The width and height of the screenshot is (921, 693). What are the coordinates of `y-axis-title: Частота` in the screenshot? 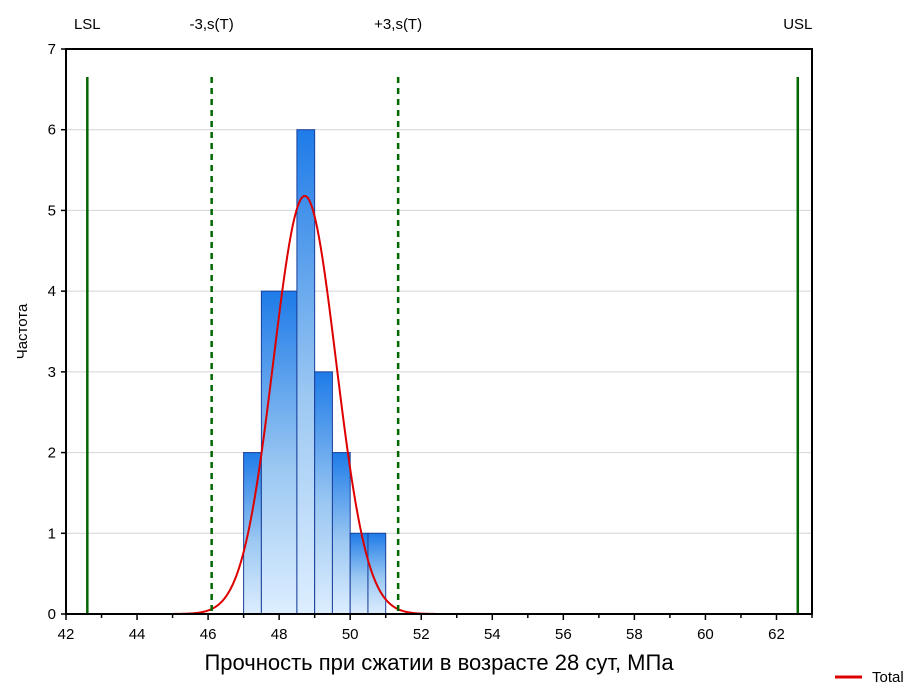 It's located at (22, 331).